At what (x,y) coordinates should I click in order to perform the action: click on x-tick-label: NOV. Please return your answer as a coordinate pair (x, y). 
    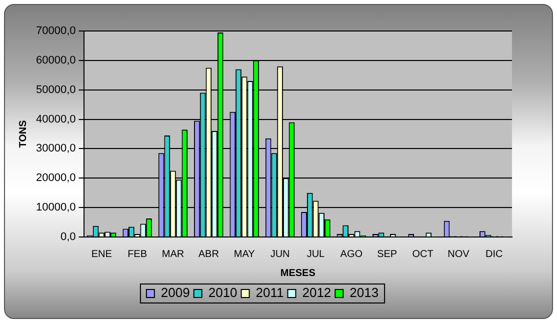
    Looking at the image, I should click on (459, 254).